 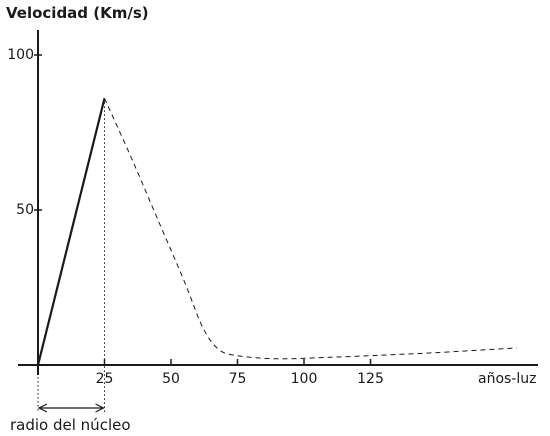 What do you see at coordinates (507, 379) in the screenshot?
I see `x-axis-label: años-luz` at bounding box center [507, 379].